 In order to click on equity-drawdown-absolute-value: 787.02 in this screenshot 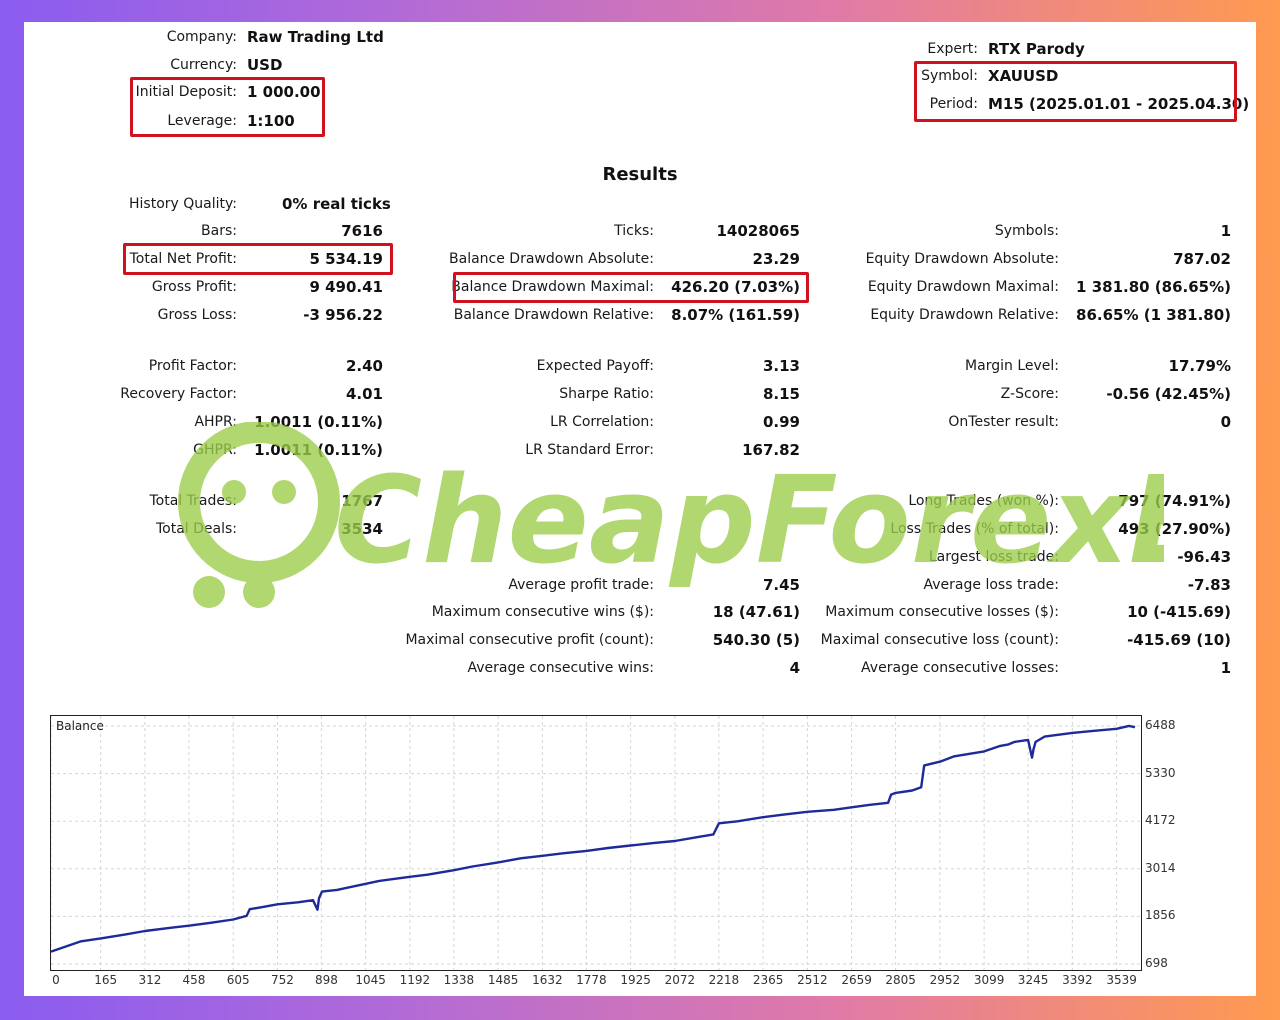, I will do `click(1202, 259)`.